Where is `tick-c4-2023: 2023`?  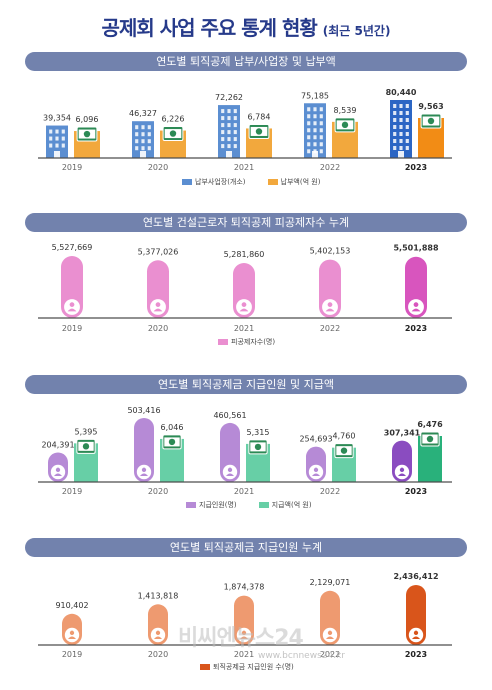
tick-c4-2023: 2023 is located at coordinates (416, 654).